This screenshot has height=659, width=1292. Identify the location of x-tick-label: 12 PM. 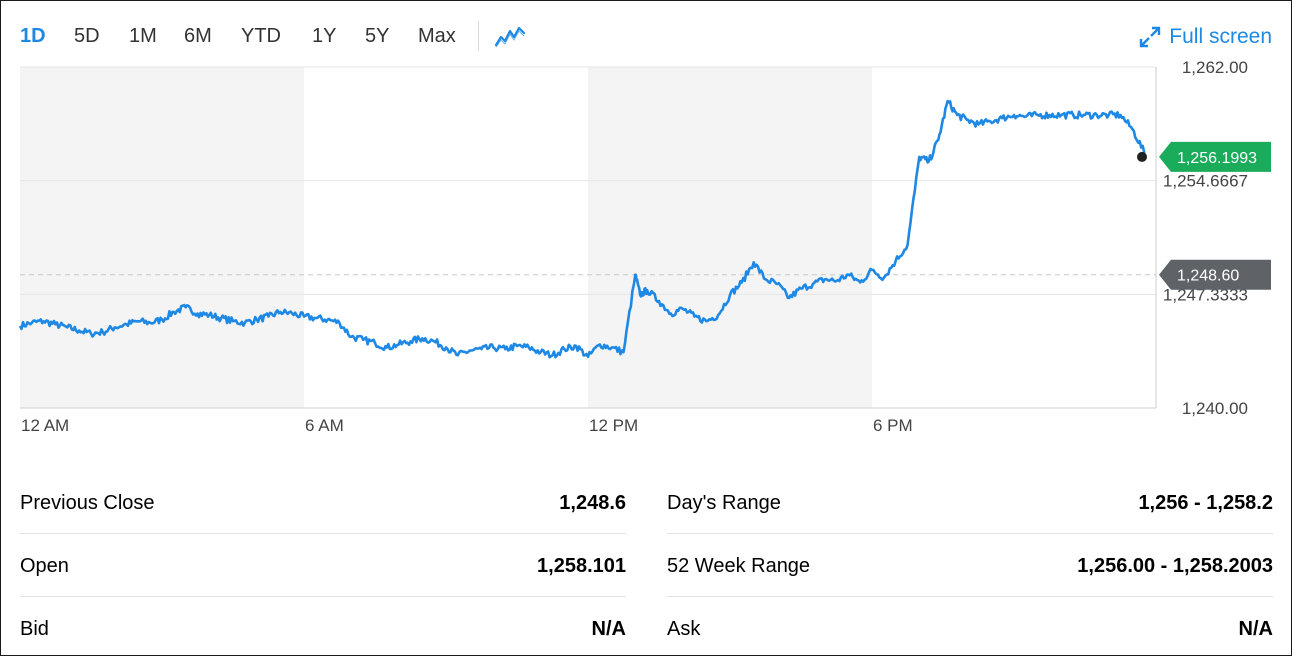
(613, 425).